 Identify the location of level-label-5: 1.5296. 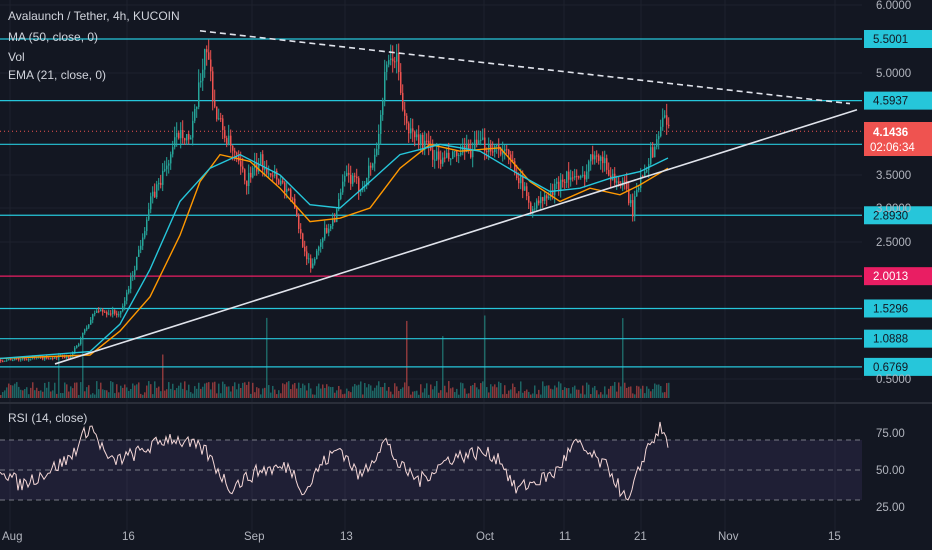
(890, 309).